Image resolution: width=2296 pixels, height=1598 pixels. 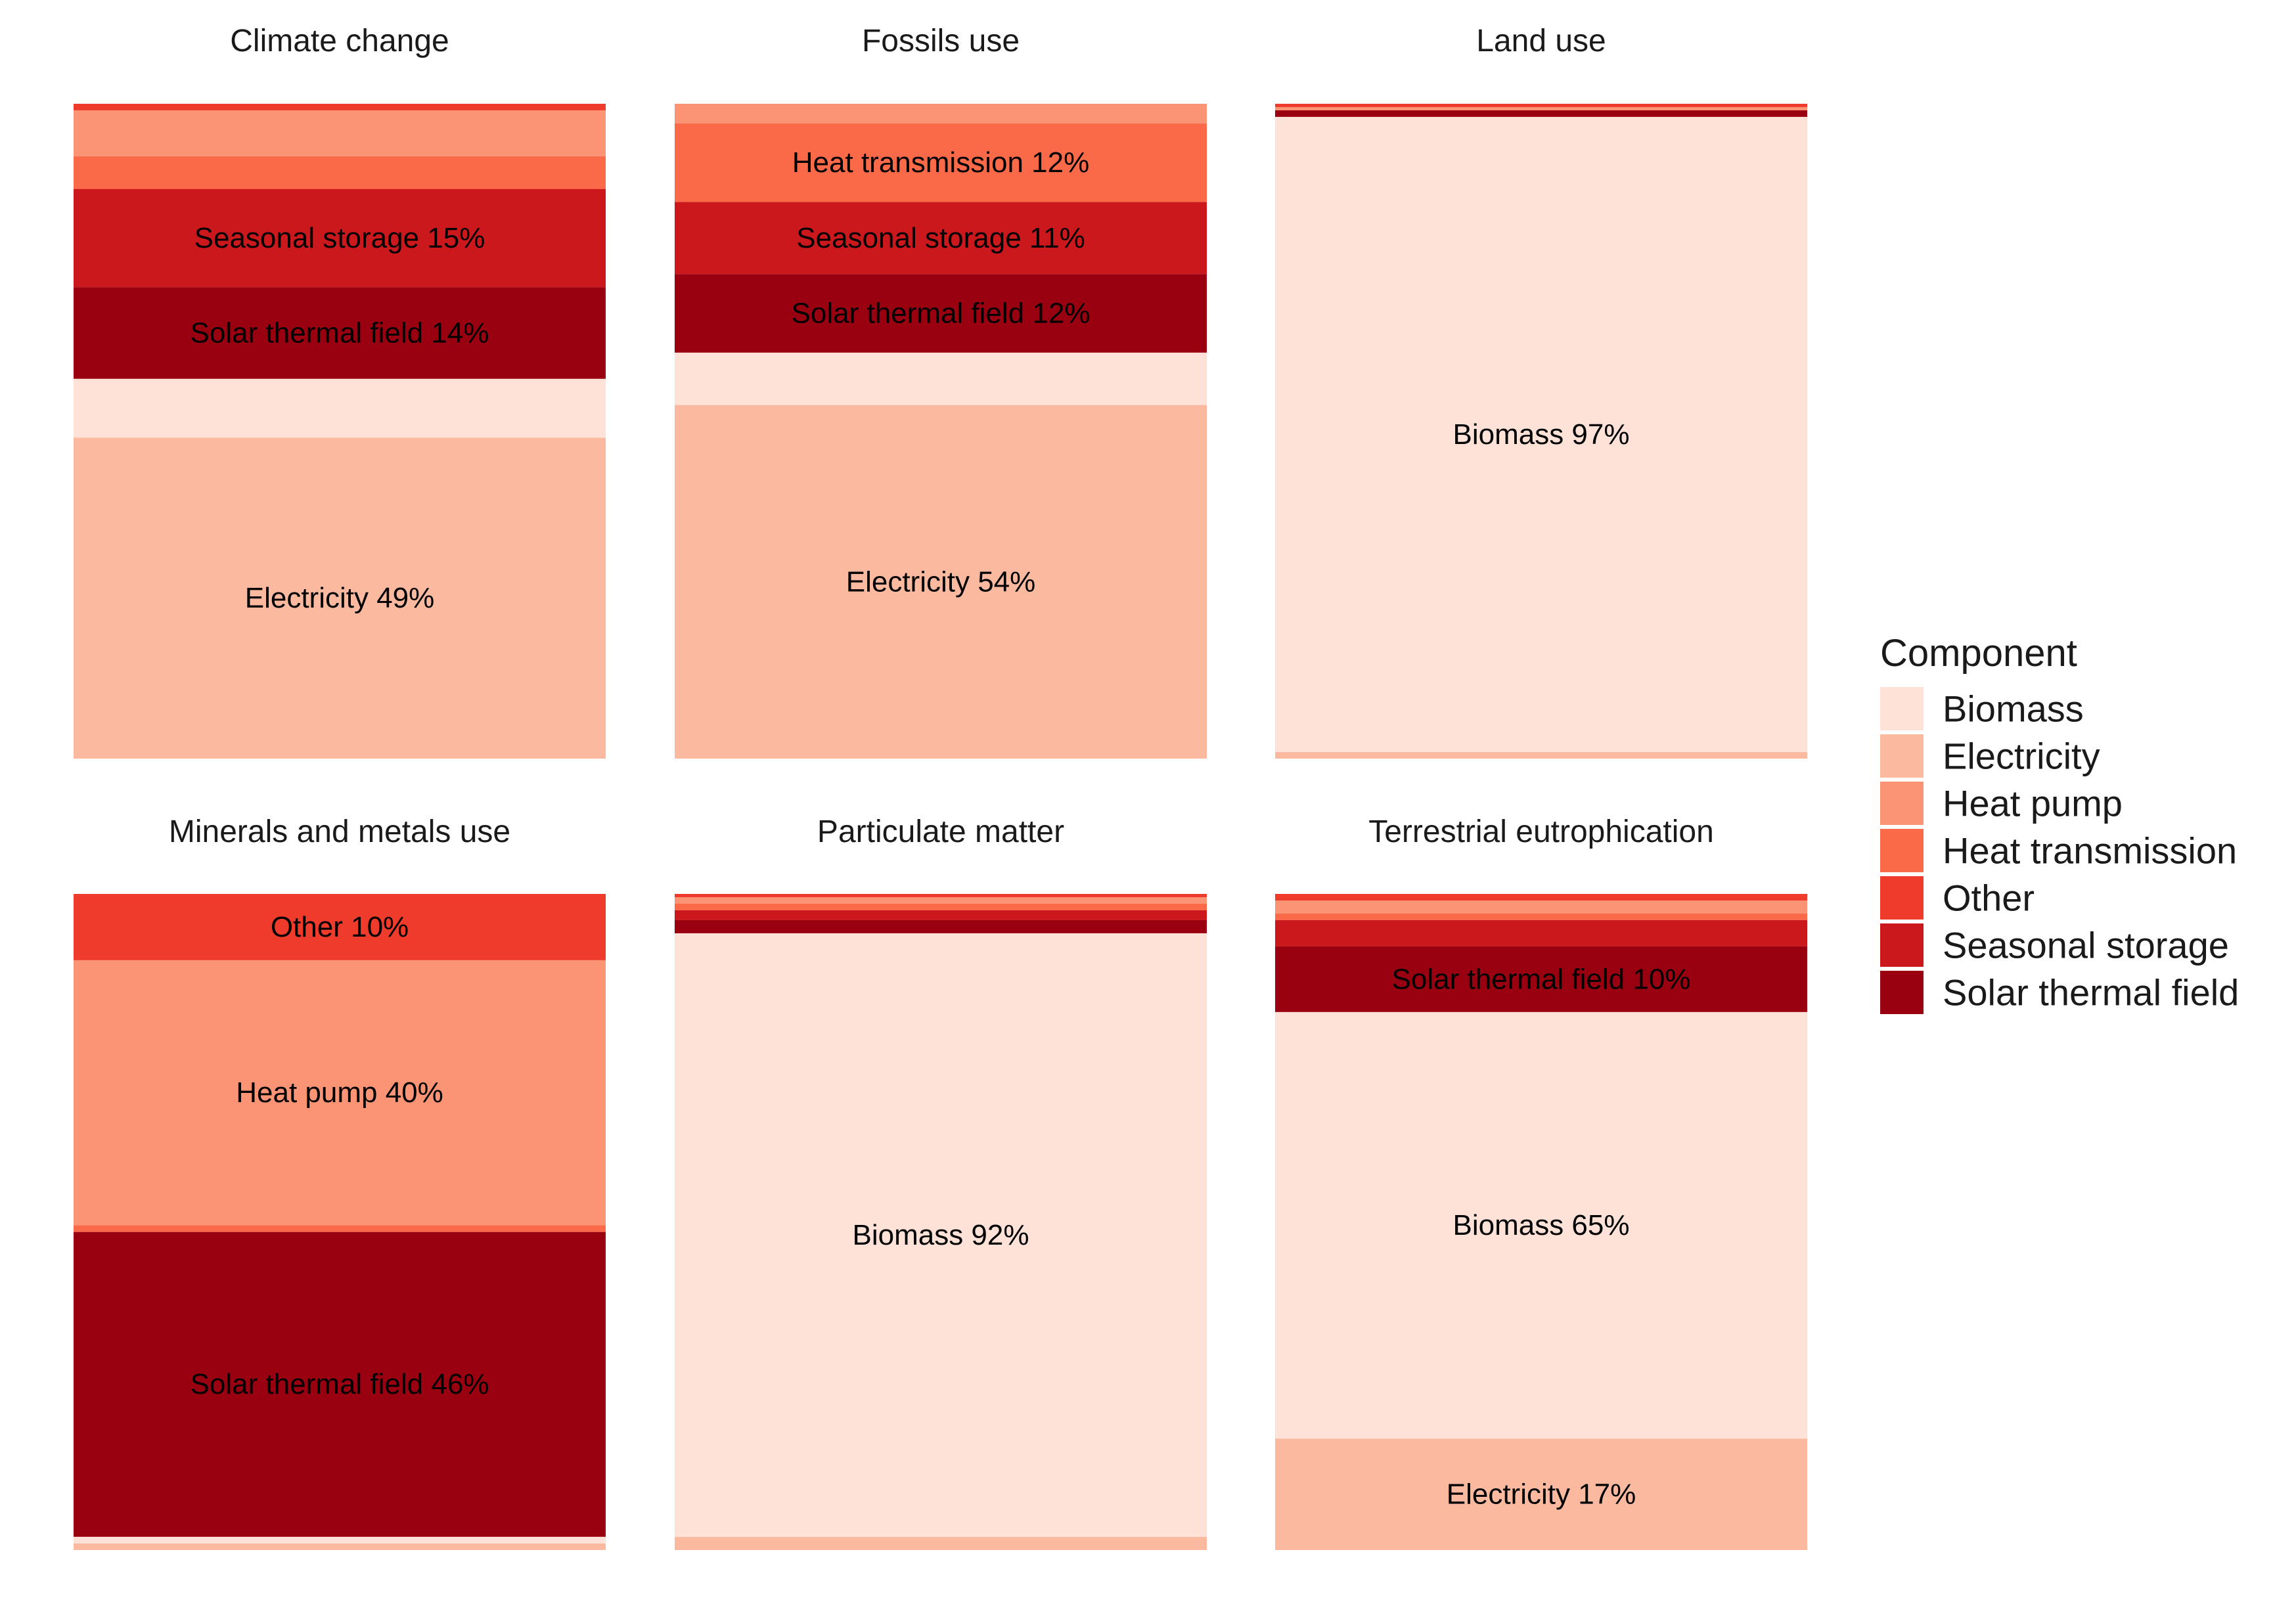 What do you see at coordinates (339, 832) in the screenshot?
I see `panel-title: Minerals and metals use` at bounding box center [339, 832].